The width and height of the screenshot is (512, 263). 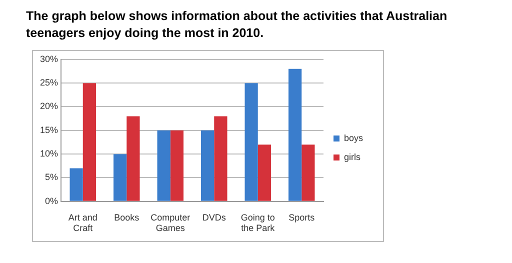 I want to click on y-tick-label: 20%, so click(x=49, y=106).